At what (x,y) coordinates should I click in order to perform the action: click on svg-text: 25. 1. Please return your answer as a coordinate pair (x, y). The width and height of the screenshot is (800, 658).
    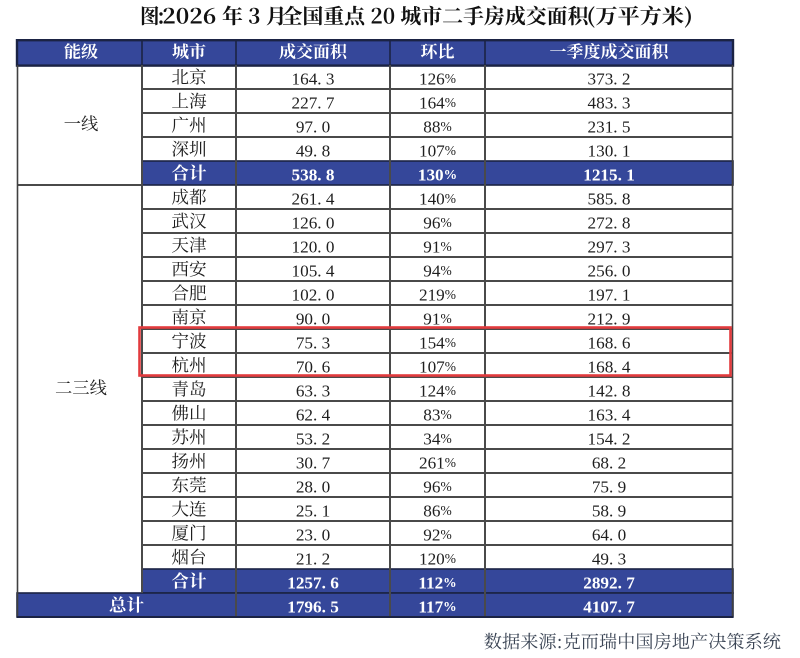
    Looking at the image, I should click on (313, 510).